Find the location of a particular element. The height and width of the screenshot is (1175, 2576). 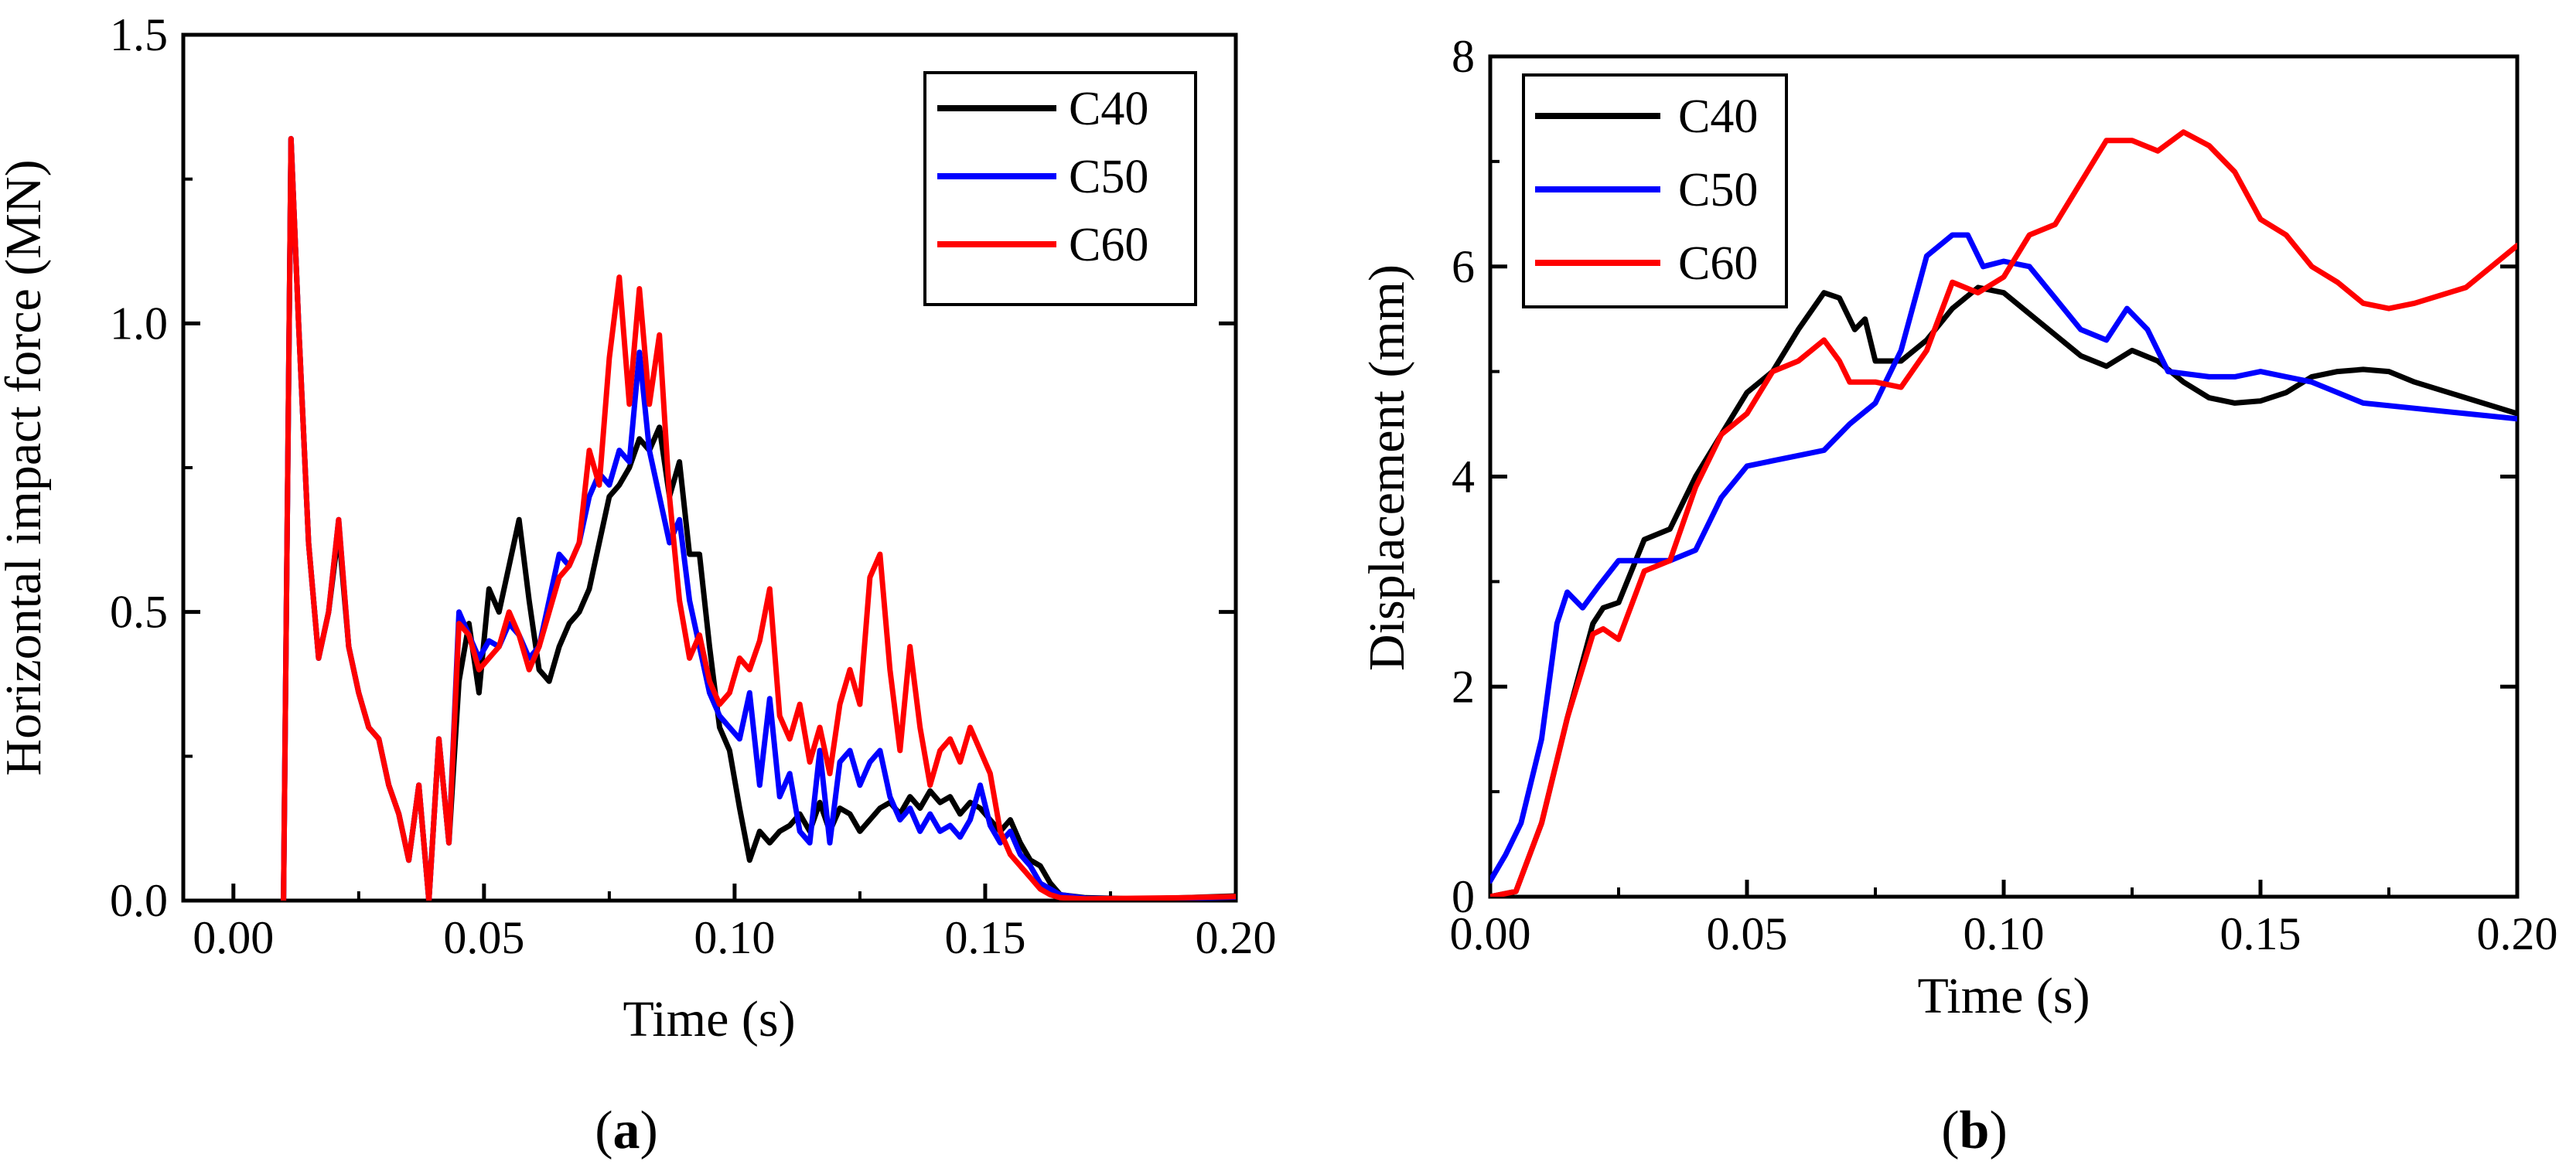

panel-letter-b: b is located at coordinates (1975, 1130).